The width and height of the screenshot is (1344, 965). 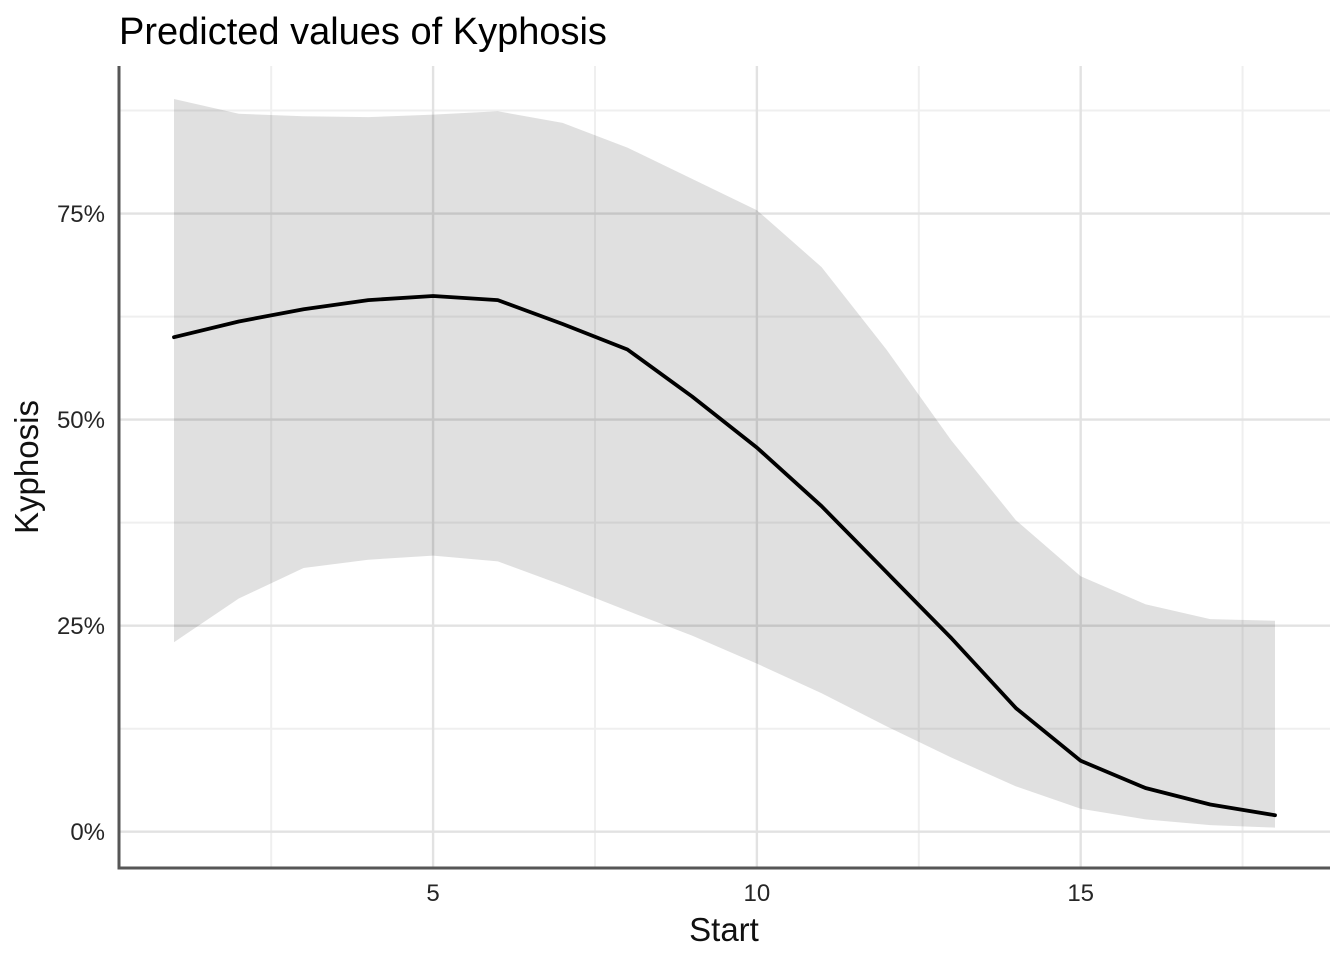 What do you see at coordinates (26, 467) in the screenshot?
I see `y-axis-title: Kyphosis` at bounding box center [26, 467].